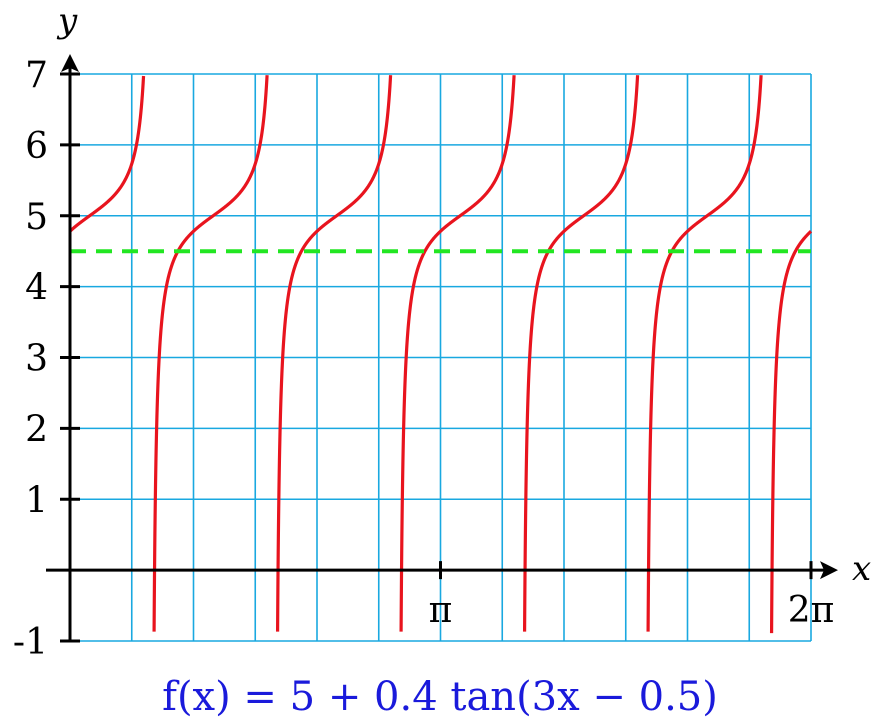 This screenshot has height=721, width=879. Describe the element at coordinates (829, 570) in the screenshot. I see `x-axis-arrow` at that location.